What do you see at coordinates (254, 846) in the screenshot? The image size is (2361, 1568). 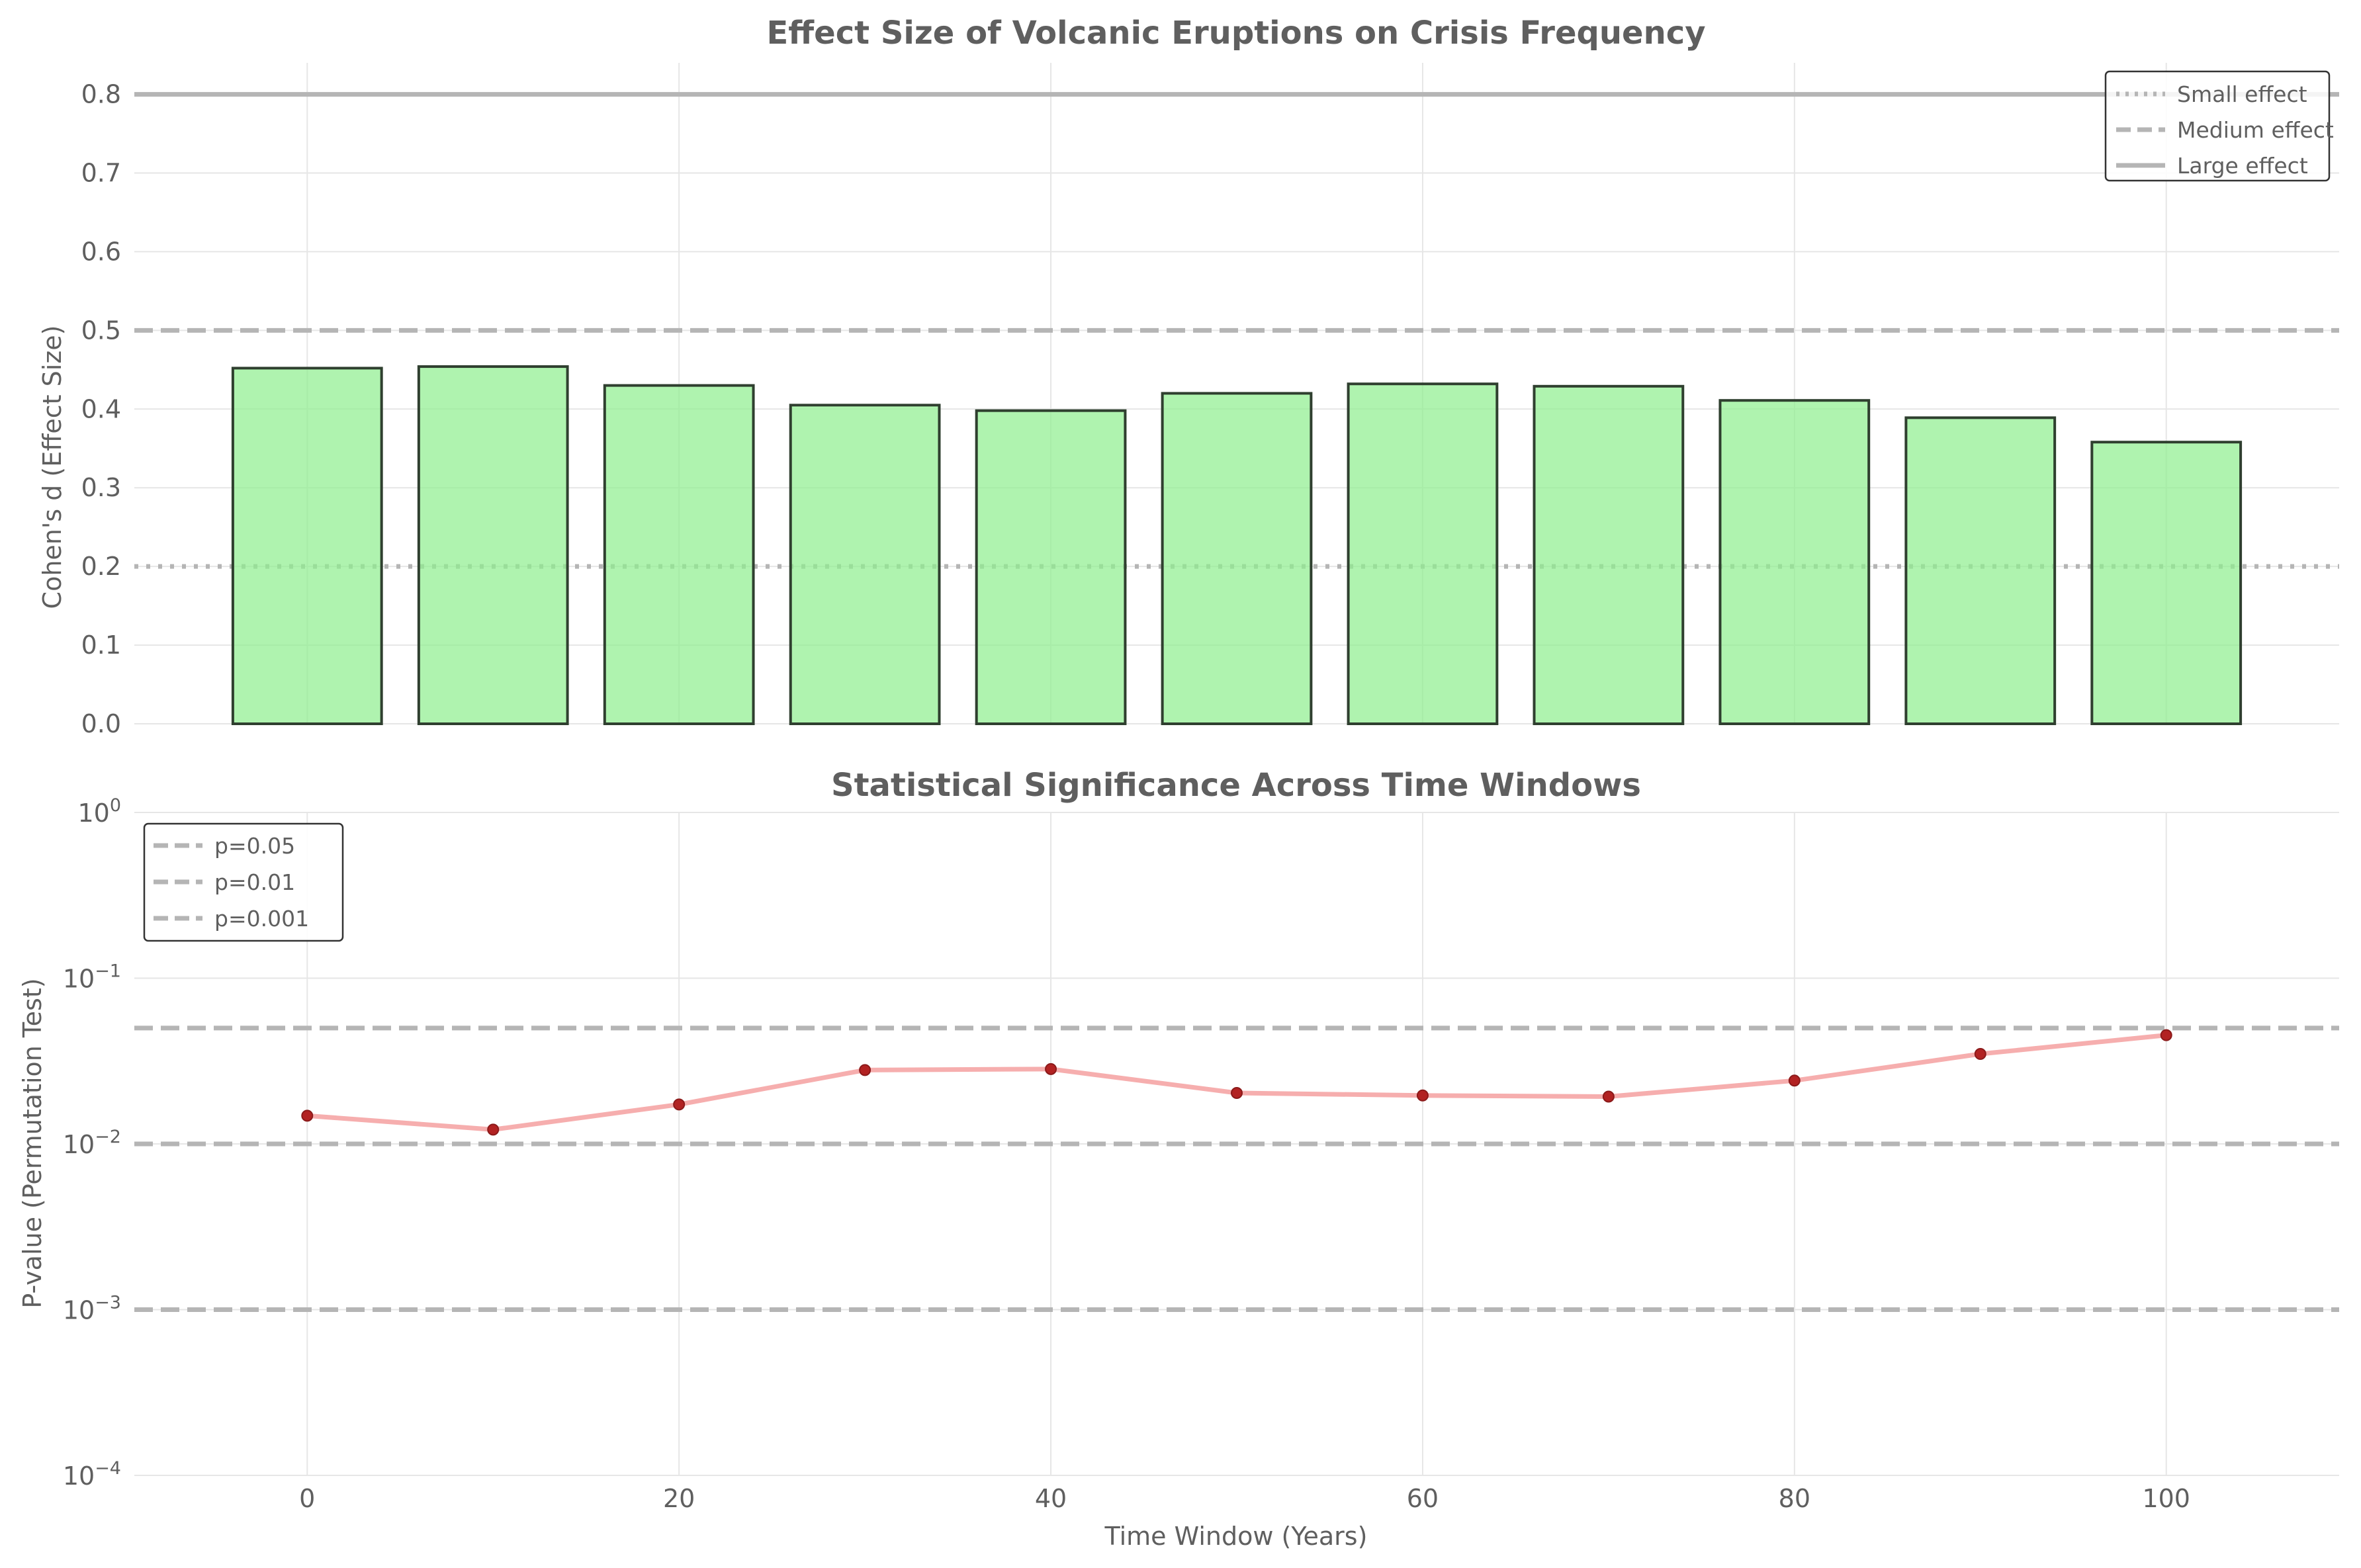 I see `legend-label: p=0.05` at bounding box center [254, 846].